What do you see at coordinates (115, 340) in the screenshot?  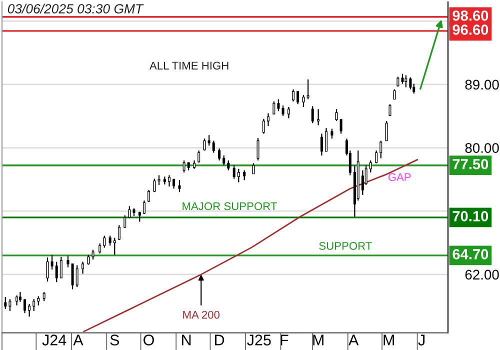 I see `x-tick-label: S` at bounding box center [115, 340].